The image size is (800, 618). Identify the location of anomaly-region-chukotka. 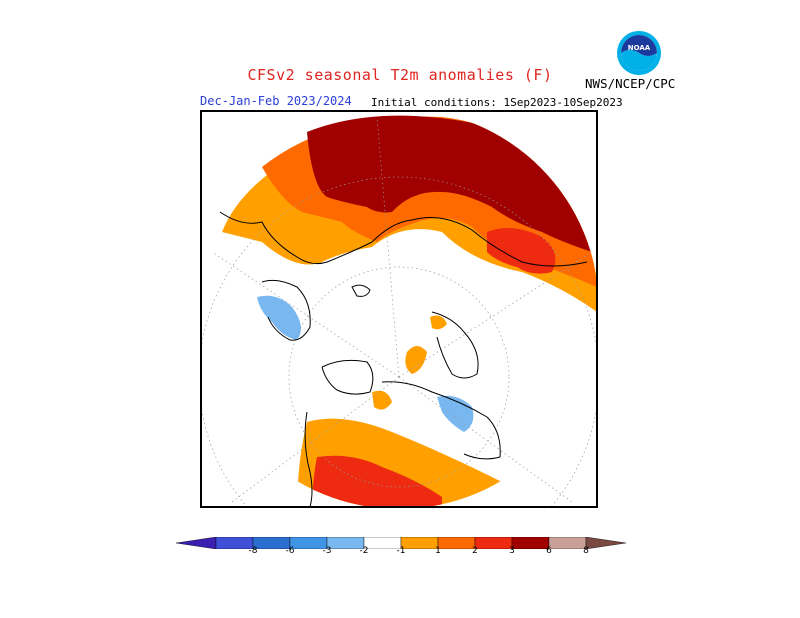
(521, 251).